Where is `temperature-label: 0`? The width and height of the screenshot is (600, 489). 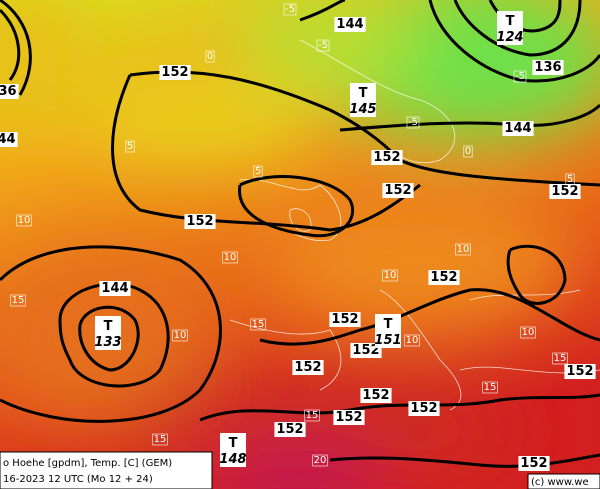 temperature-label: 0 is located at coordinates (210, 56).